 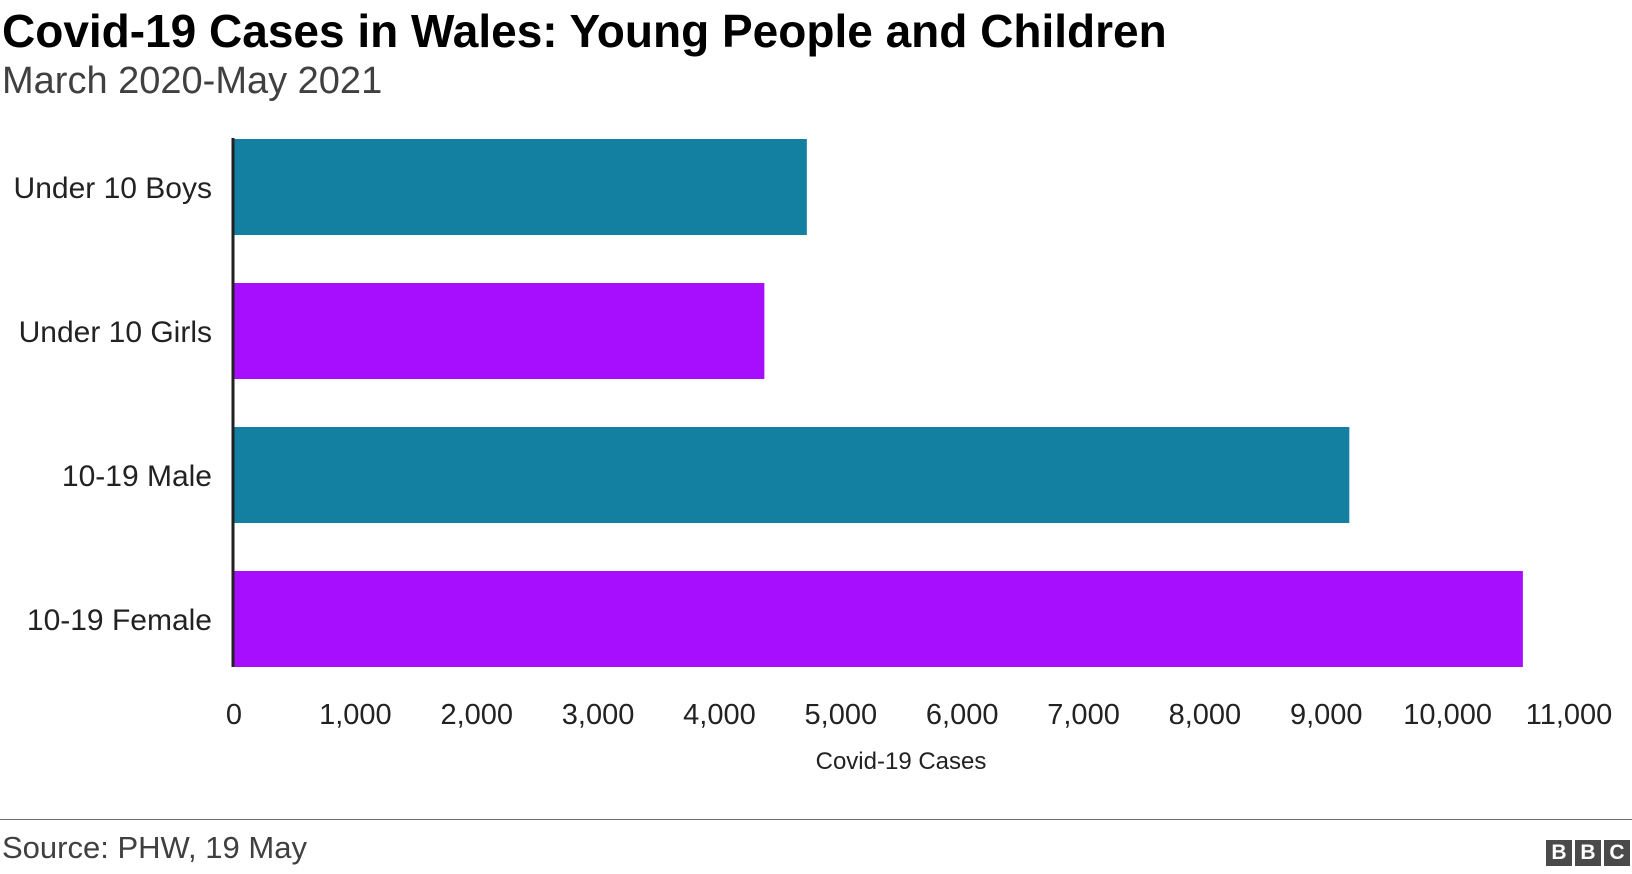 What do you see at coordinates (792, 475) in the screenshot?
I see `bar-10-19-male` at bounding box center [792, 475].